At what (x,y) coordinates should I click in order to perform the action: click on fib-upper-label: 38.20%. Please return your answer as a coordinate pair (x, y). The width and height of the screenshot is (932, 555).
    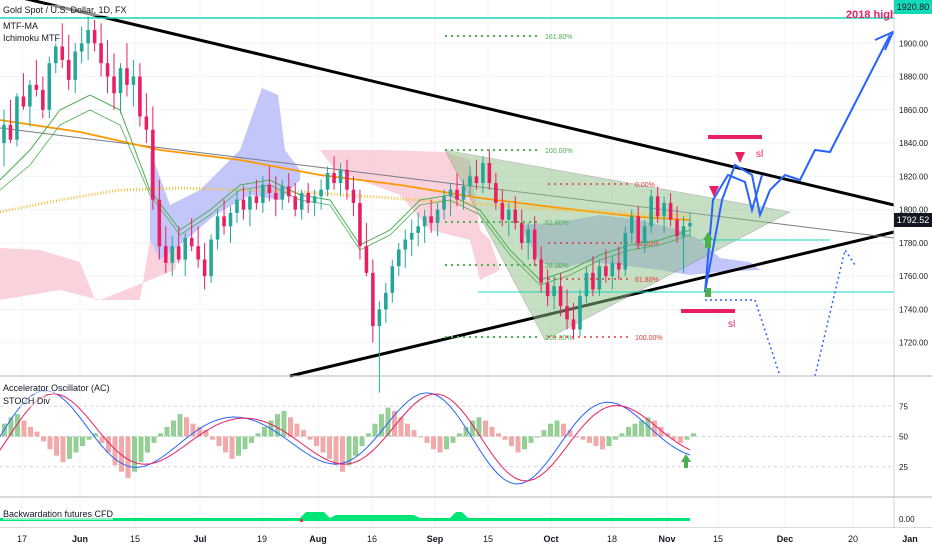
    Looking at the image, I should click on (557, 266).